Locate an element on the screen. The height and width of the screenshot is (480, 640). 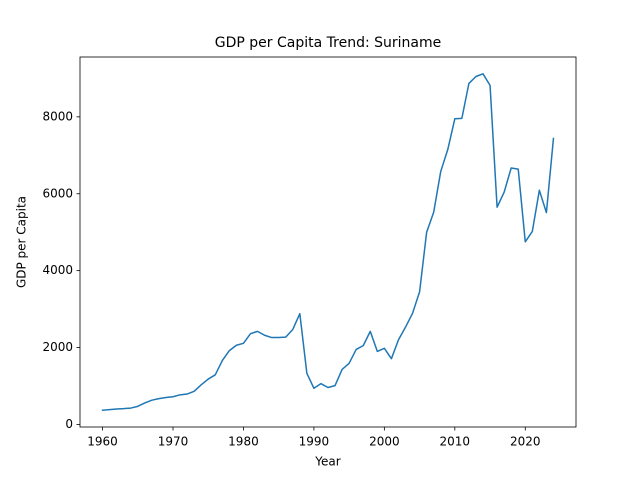
x-tick-label: 2010 is located at coordinates (455, 442).